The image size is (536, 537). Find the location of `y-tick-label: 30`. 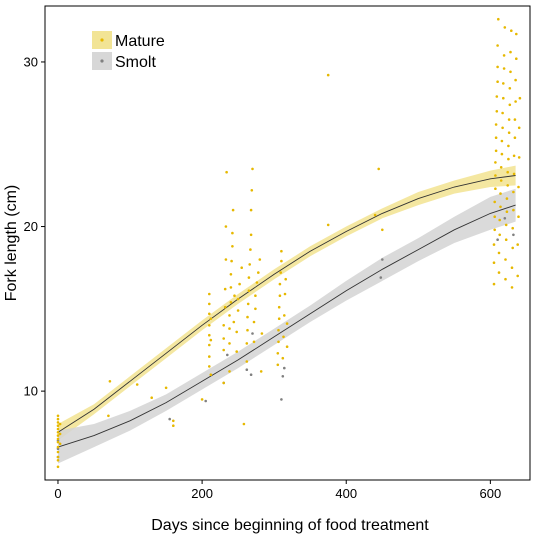

y-tick-label: 30 is located at coordinates (31, 61).